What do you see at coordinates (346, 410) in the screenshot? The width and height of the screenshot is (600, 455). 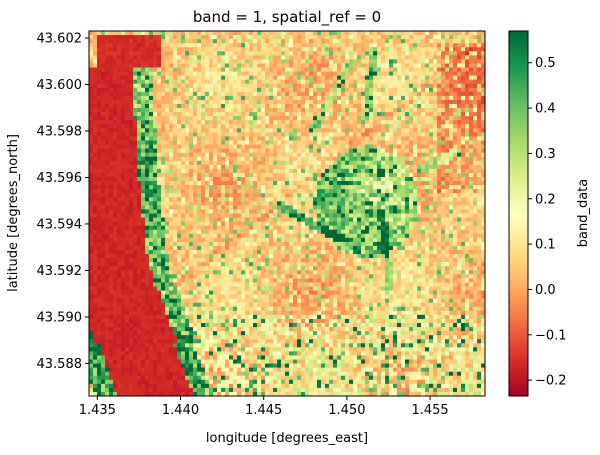 I see `x-tick-label: 1.450` at bounding box center [346, 410].